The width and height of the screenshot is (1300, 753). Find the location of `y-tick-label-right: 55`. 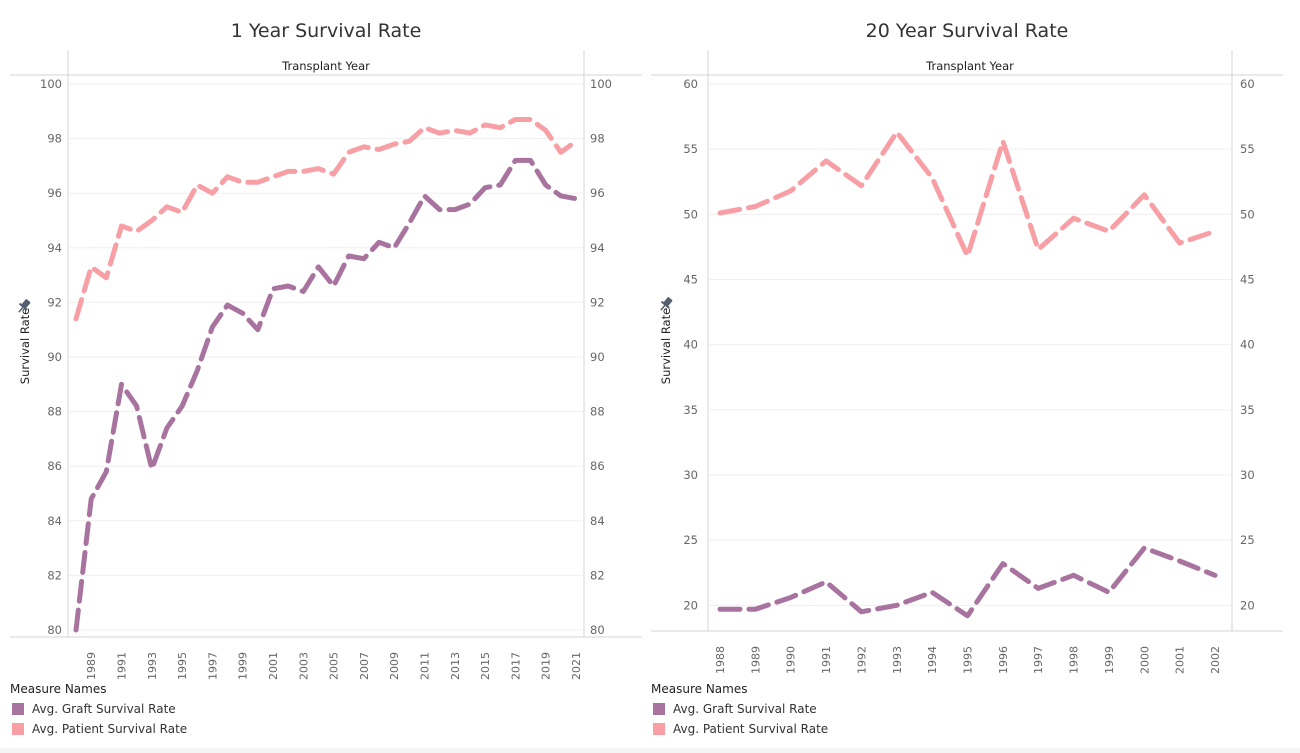

y-tick-label-right: 55 is located at coordinates (1247, 149).